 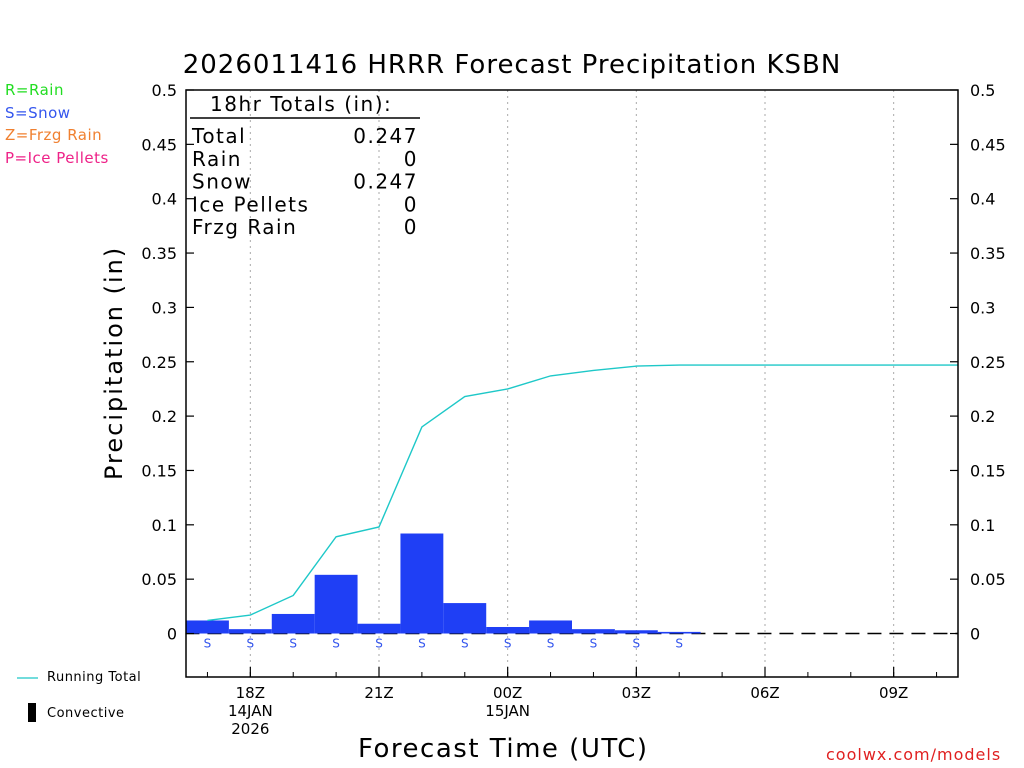 What do you see at coordinates (34, 90) in the screenshot?
I see `legend-rain: R=Rain` at bounding box center [34, 90].